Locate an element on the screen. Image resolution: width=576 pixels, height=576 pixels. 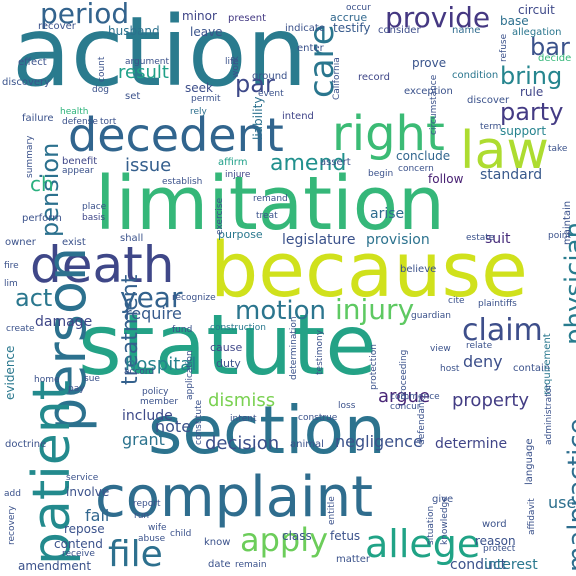
word-husband: husband is located at coordinates (134, 31).